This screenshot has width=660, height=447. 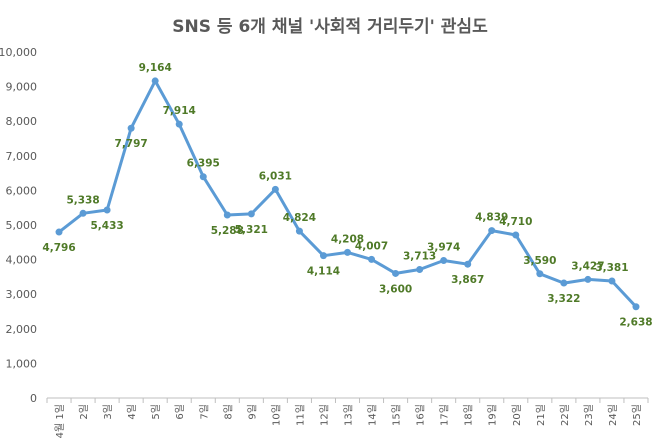 What do you see at coordinates (228, 412) in the screenshot?
I see `x-tick-label: 8일` at bounding box center [228, 412].